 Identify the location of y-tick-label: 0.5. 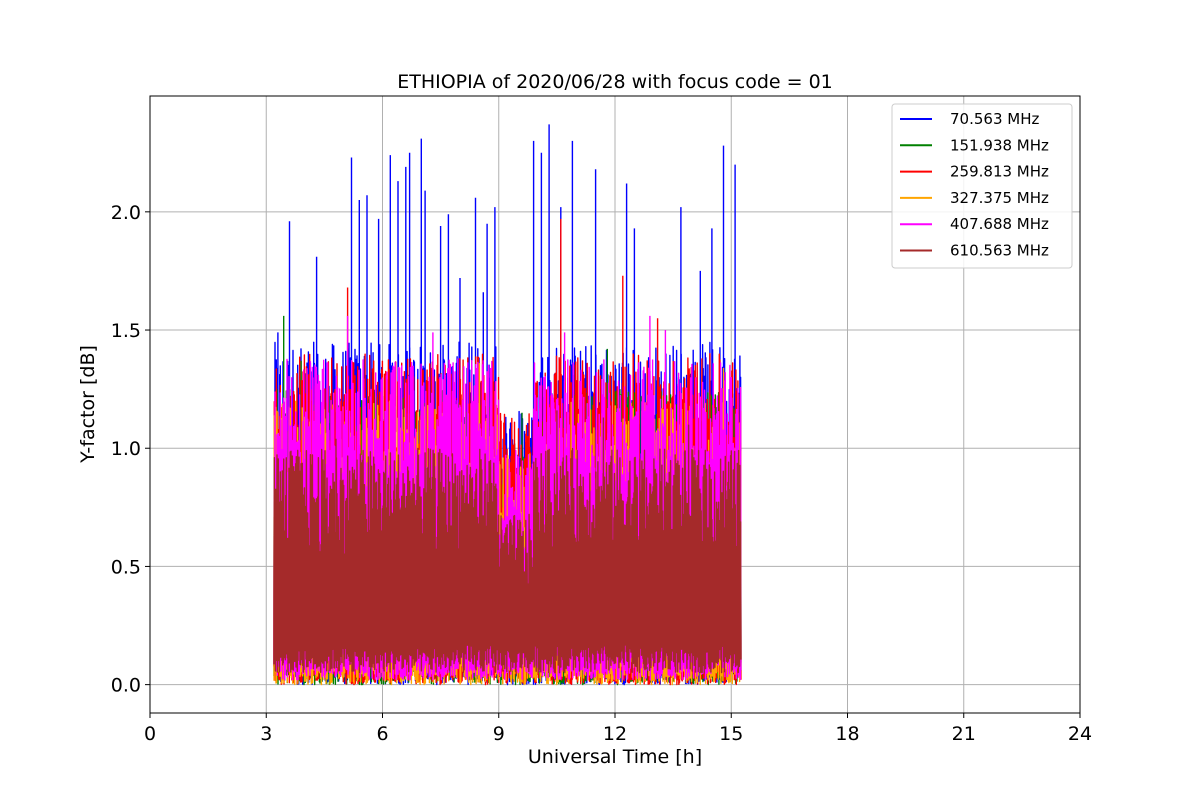
(126, 567).